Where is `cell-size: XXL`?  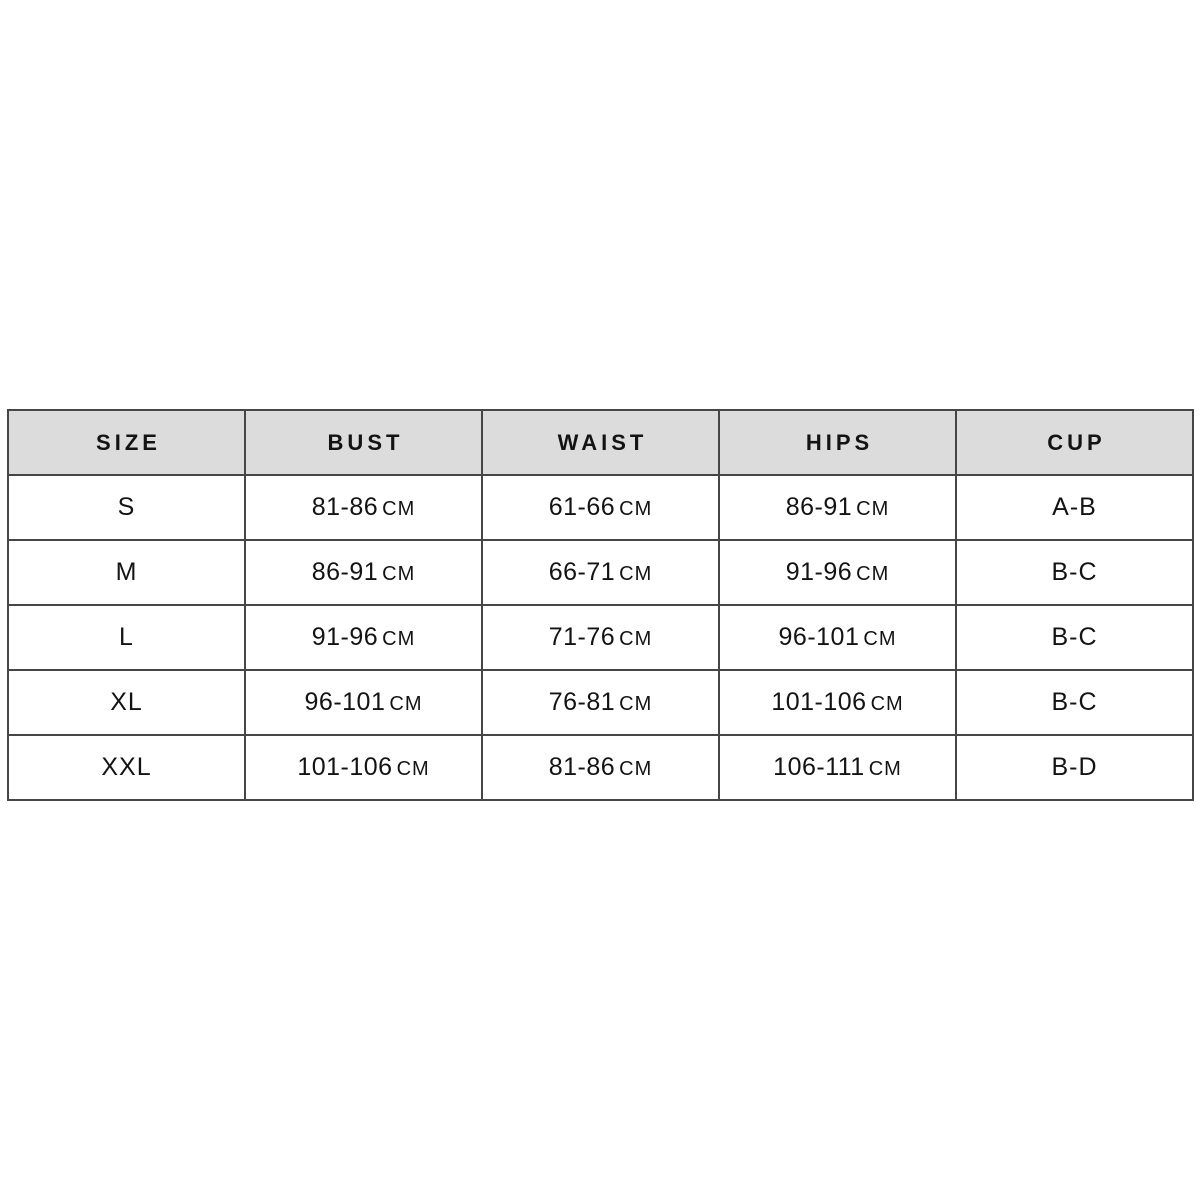
cell-size: XXL is located at coordinates (126, 767).